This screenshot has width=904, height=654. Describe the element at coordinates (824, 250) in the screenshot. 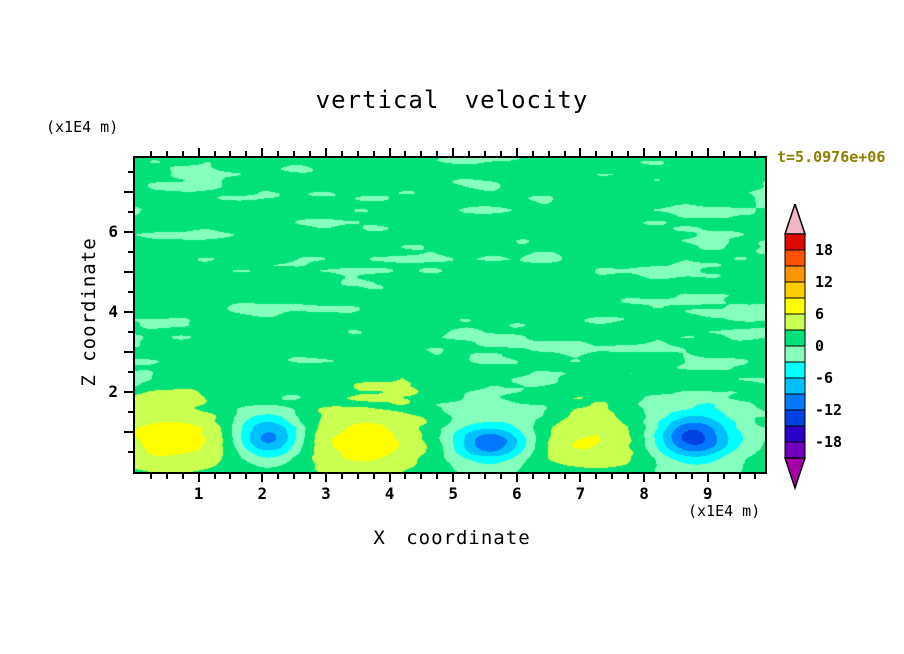

I see `colorbar-label: 18` at that location.